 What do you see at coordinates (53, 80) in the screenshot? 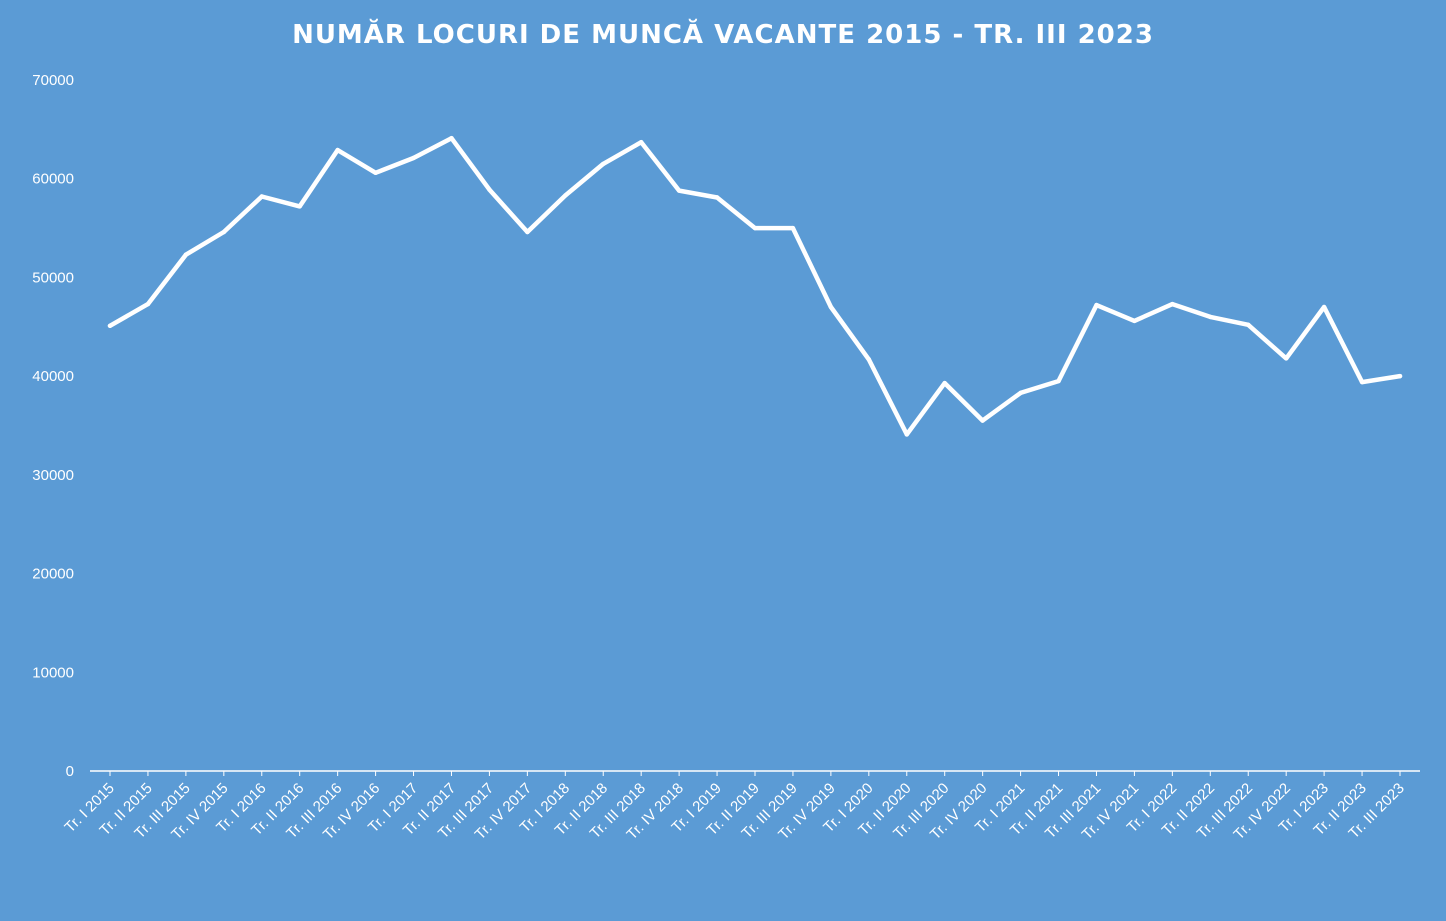
I see `y-tick-label: 70000` at bounding box center [53, 80].